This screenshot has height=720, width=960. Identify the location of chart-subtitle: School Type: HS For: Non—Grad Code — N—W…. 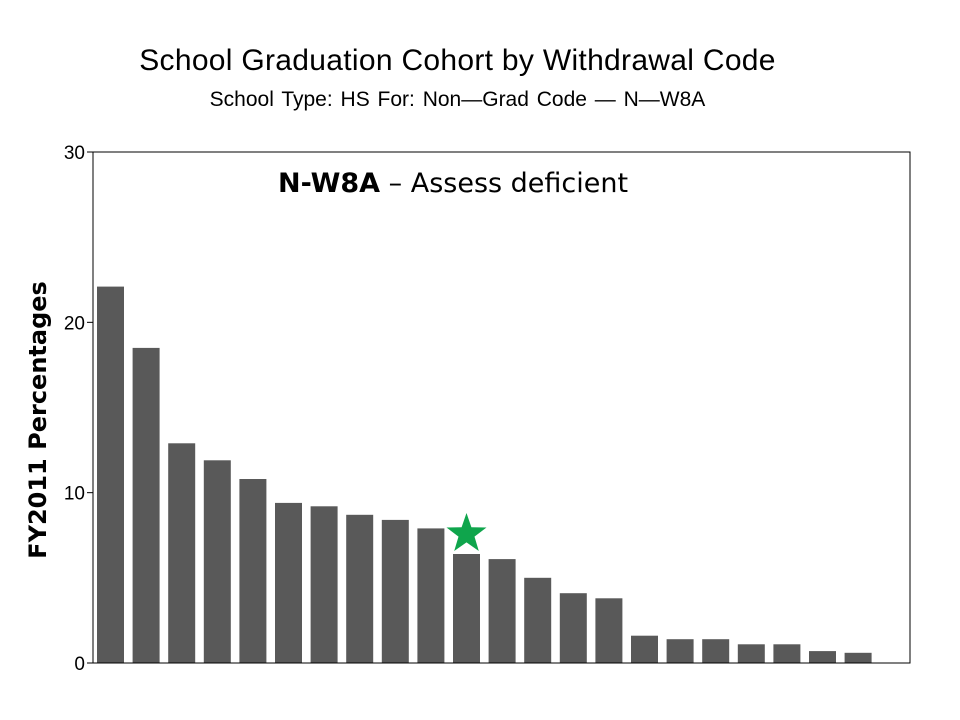
(457, 99).